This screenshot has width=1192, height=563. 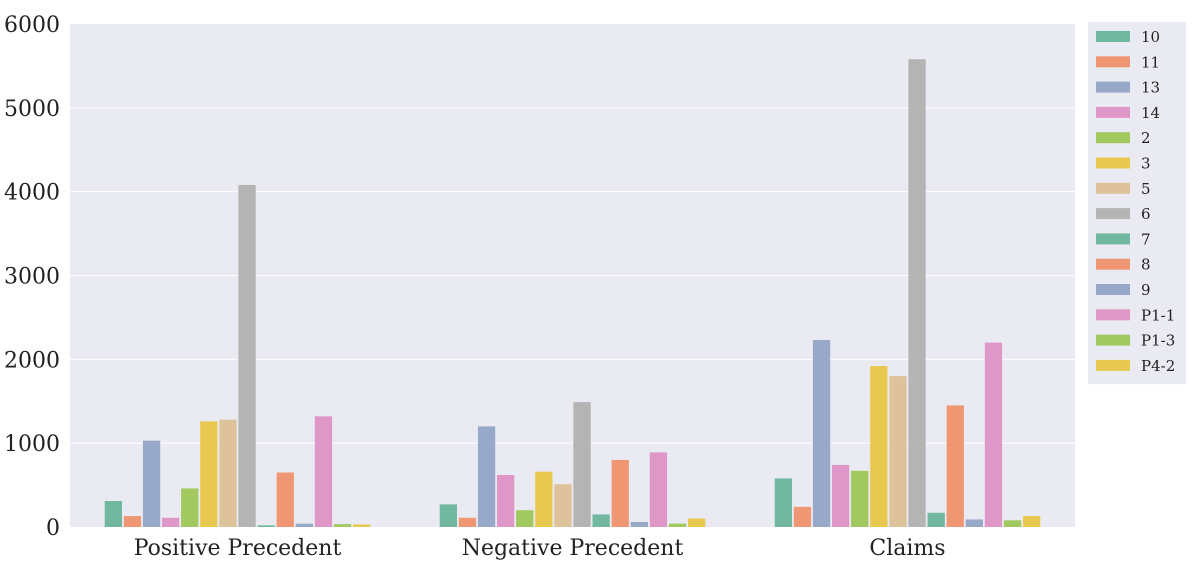 What do you see at coordinates (1146, 265) in the screenshot?
I see `legend-label: 8` at bounding box center [1146, 265].